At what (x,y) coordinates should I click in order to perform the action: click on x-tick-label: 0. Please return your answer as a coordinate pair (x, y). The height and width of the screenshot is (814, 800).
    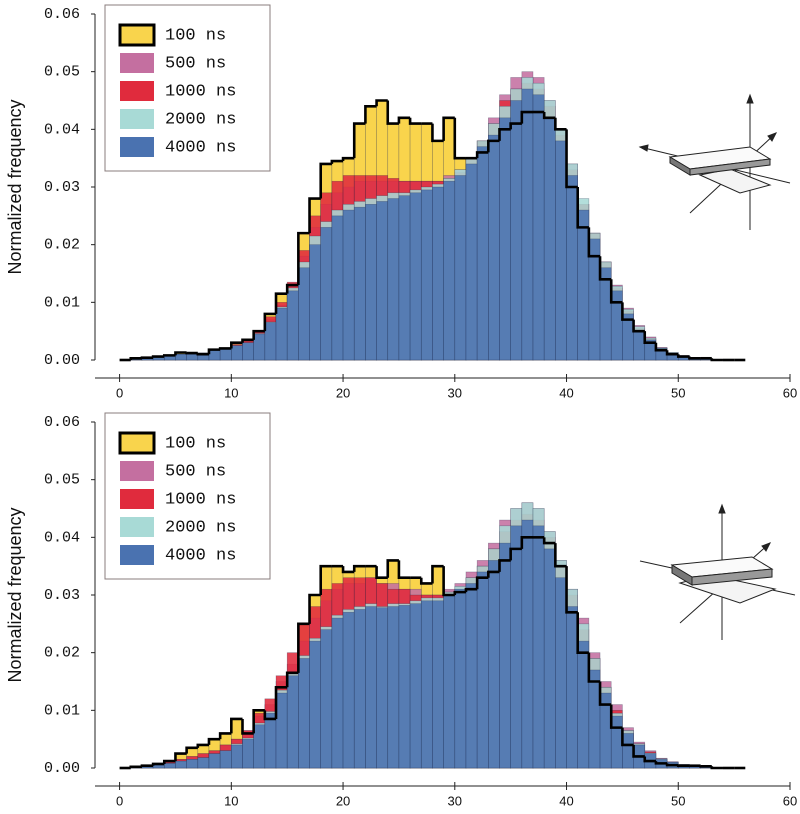
    Looking at the image, I should click on (119, 392).